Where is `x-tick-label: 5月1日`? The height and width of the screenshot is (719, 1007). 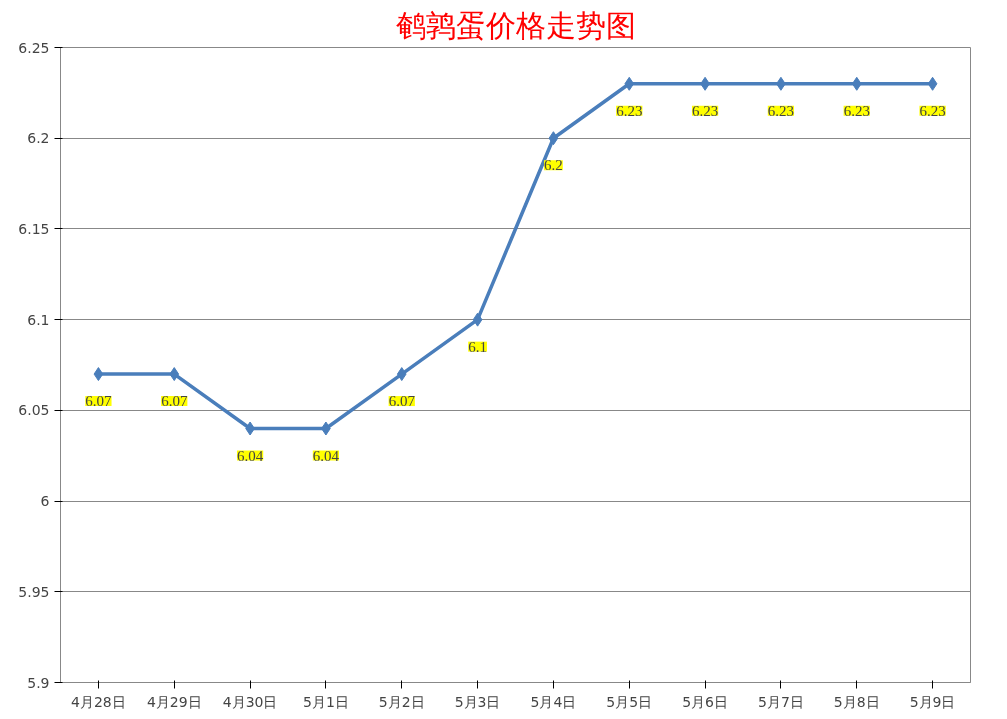
x-tick-label: 5月1日 is located at coordinates (326, 701).